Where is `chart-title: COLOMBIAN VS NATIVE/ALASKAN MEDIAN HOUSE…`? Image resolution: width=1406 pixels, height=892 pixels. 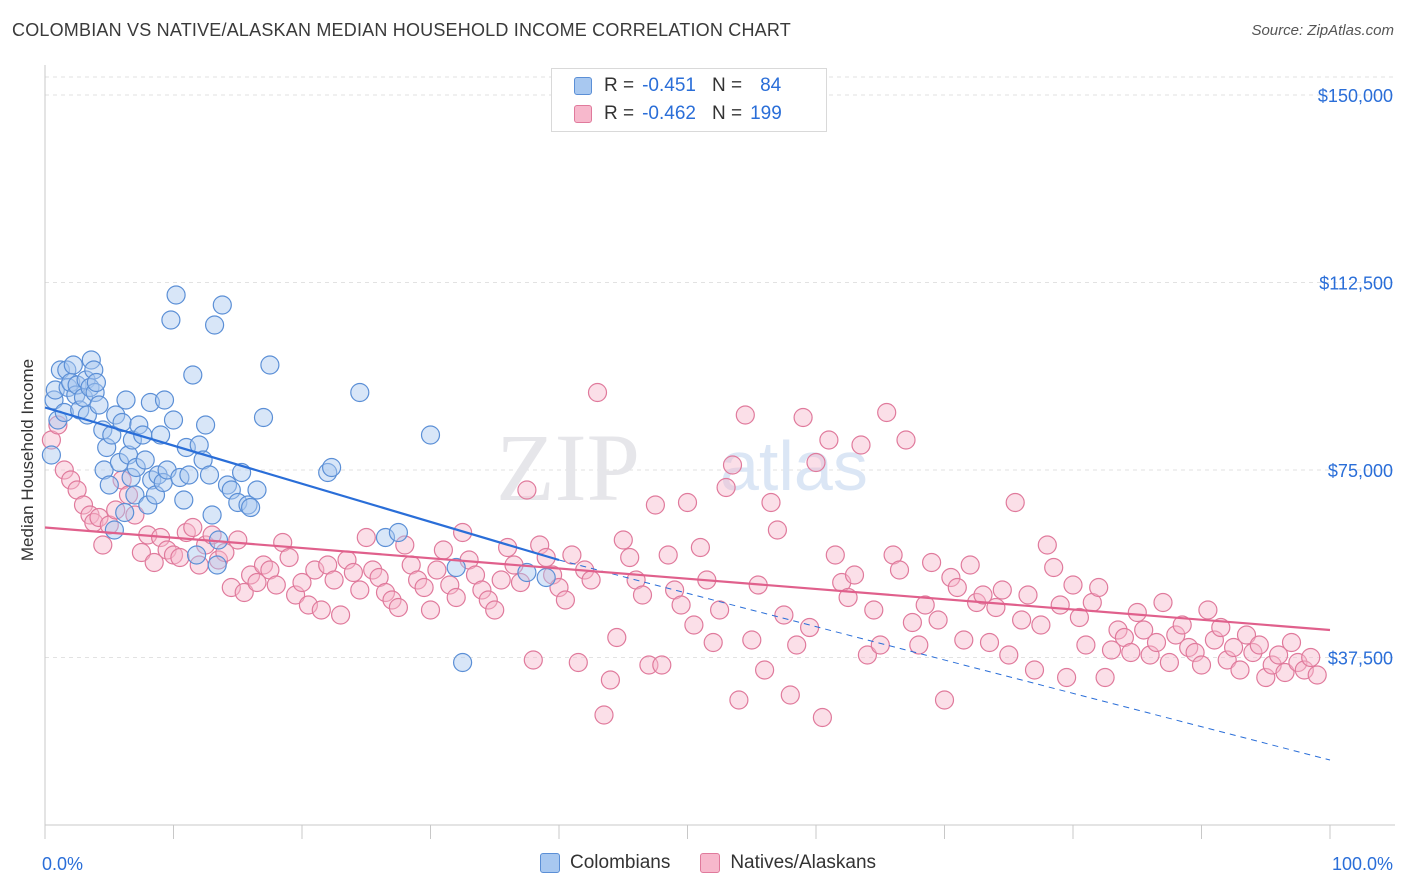 chart-title: COLOMBIAN VS NATIVE/ALASKAN MEDIAN HOUSE… is located at coordinates (401, 30).